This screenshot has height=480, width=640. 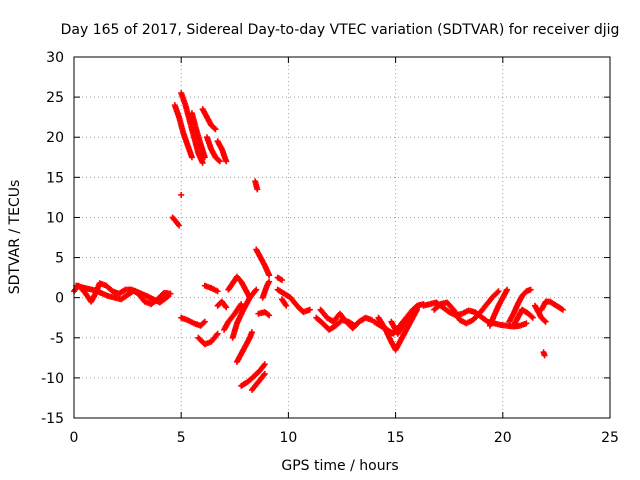 What do you see at coordinates (55, 138) in the screenshot?
I see `y-tick-label: 20` at bounding box center [55, 138].